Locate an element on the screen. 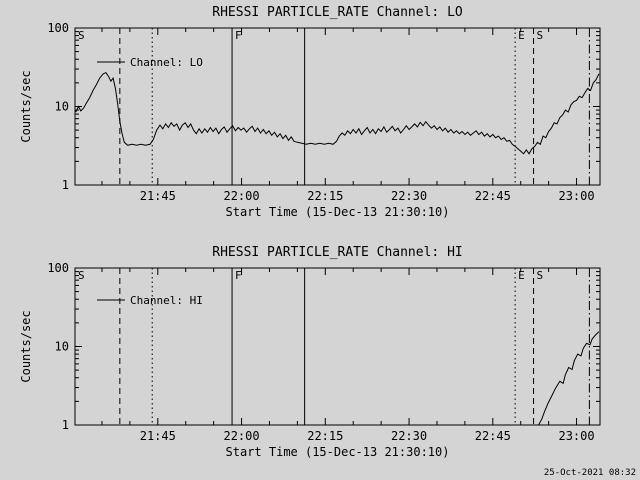 The height and width of the screenshot is (480, 640). panel-lo-title: RHESSI PARTICLE_RATE Channel: LO is located at coordinates (337, 12).